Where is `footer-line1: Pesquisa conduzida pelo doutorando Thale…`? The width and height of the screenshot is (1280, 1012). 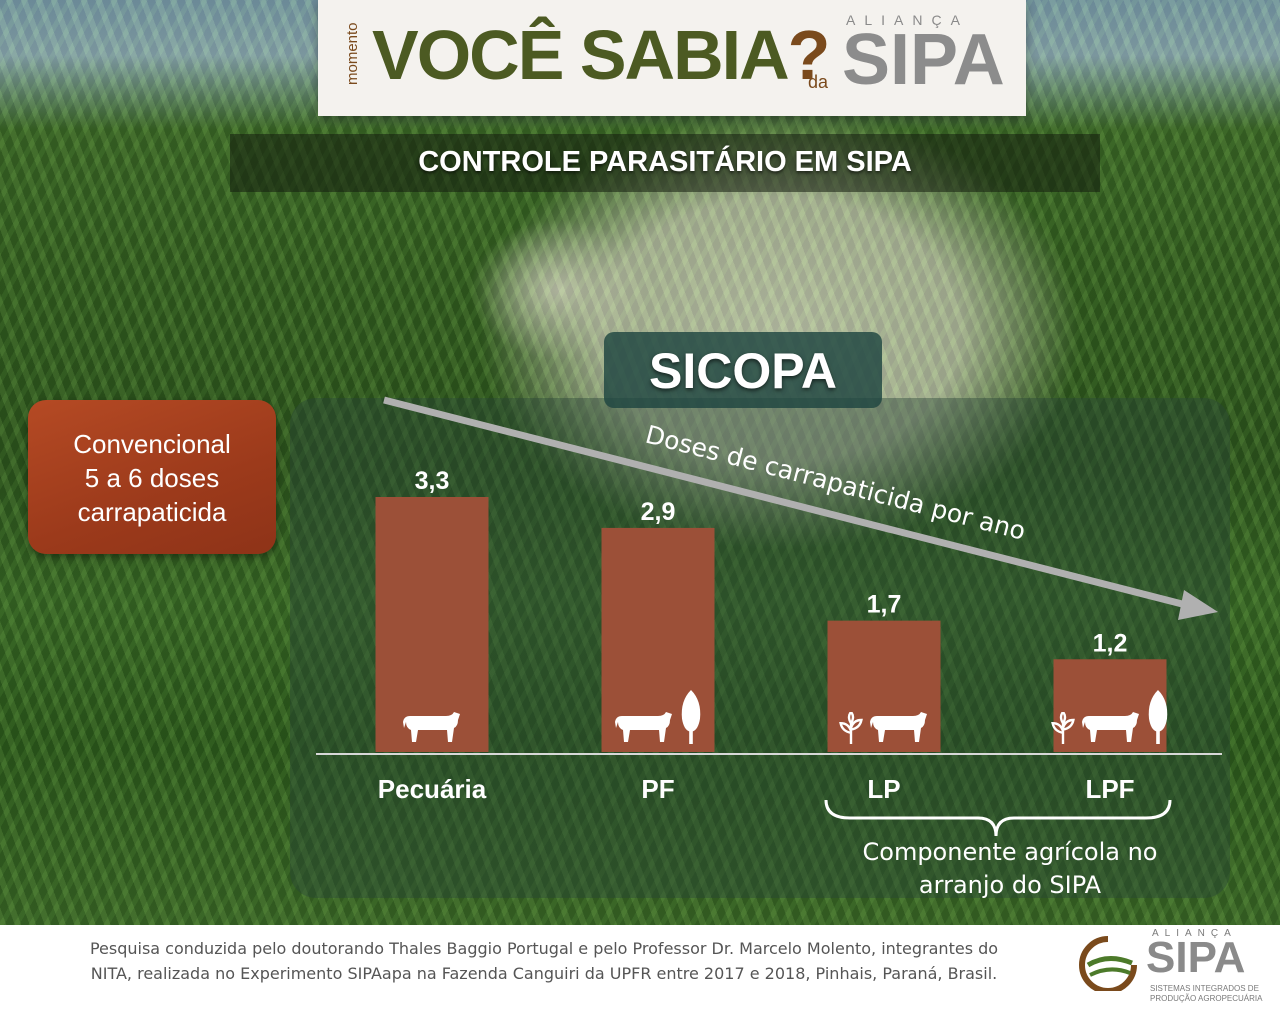 footer-line1: Pesquisa conduzida pelo doutorando Thale… is located at coordinates (544, 948).